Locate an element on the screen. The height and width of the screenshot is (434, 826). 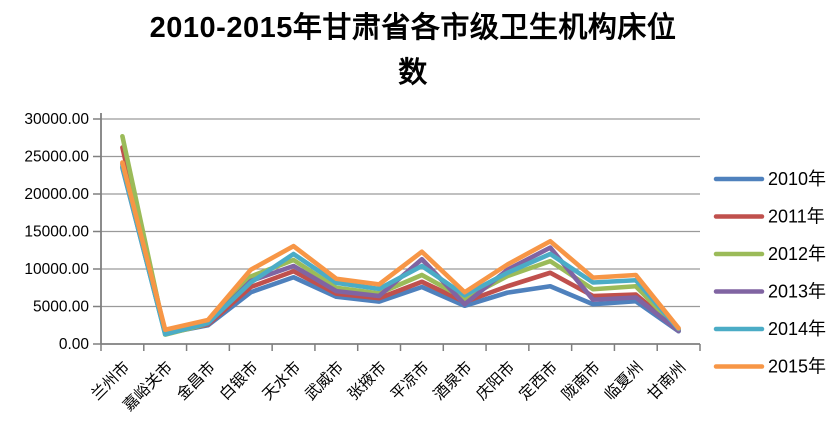
legend-item-2011年: 2011年 is located at coordinates (769, 217).